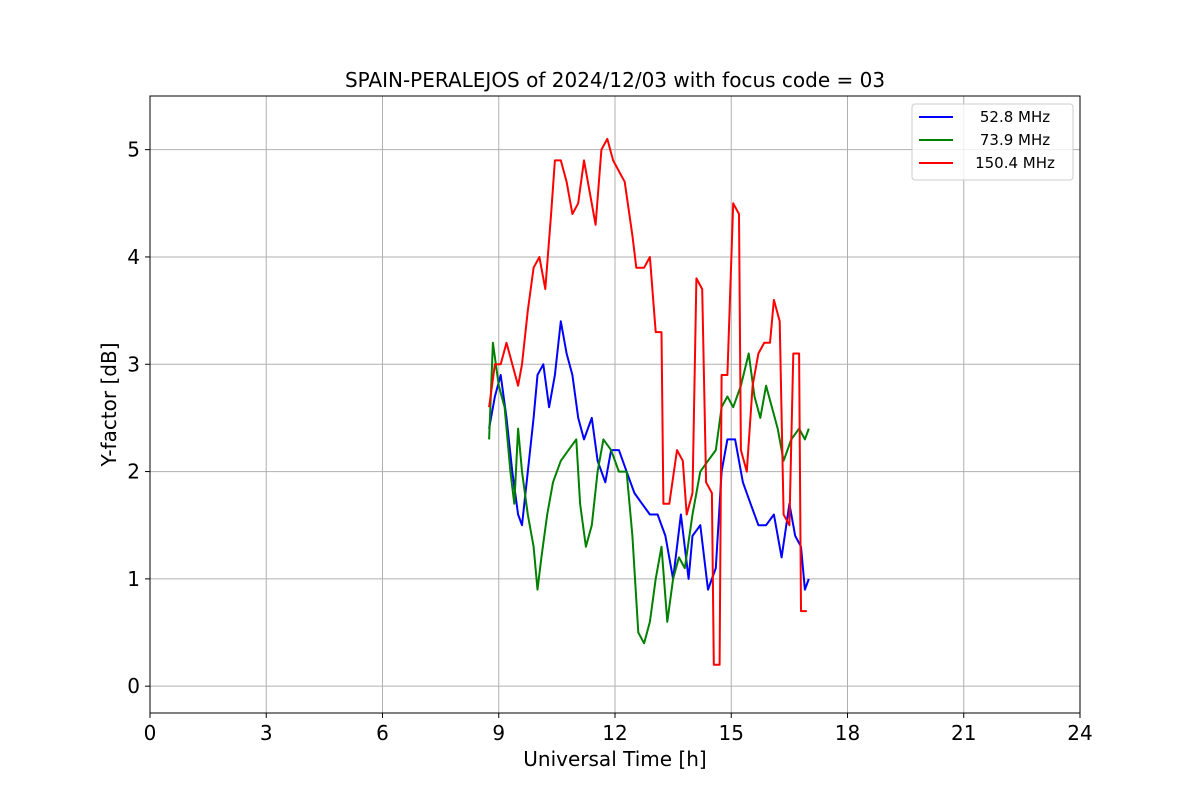 The height and width of the screenshot is (800, 1200). Describe the element at coordinates (1079, 733) in the screenshot. I see `x-tick-label: 24` at that location.